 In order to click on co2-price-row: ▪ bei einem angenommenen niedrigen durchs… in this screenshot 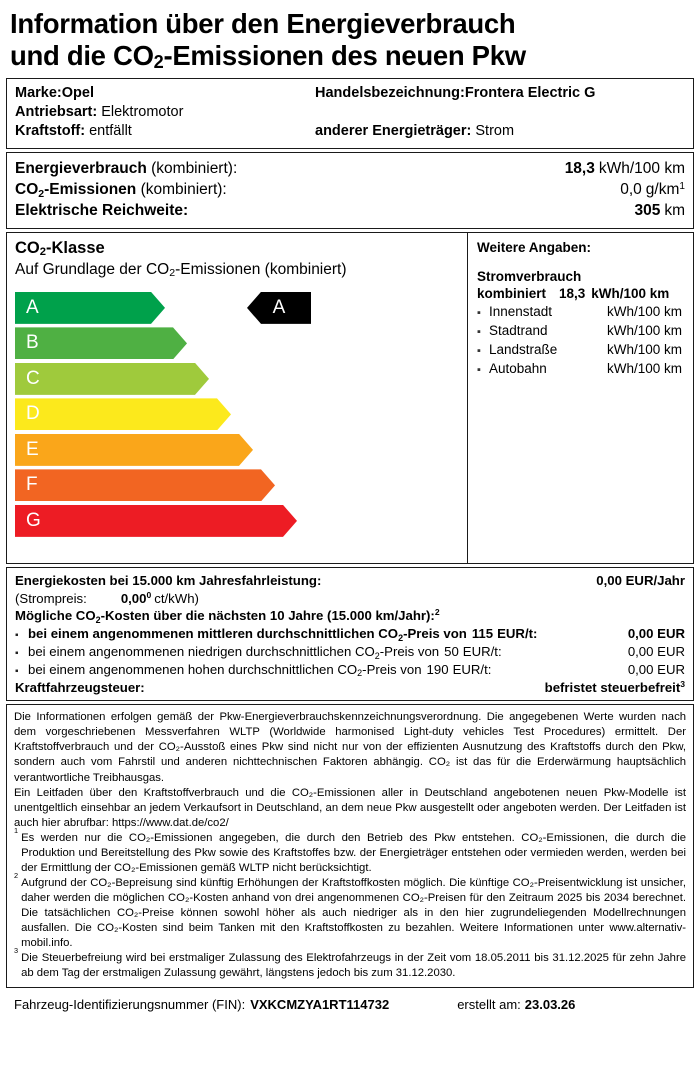, I will do `click(350, 652)`.